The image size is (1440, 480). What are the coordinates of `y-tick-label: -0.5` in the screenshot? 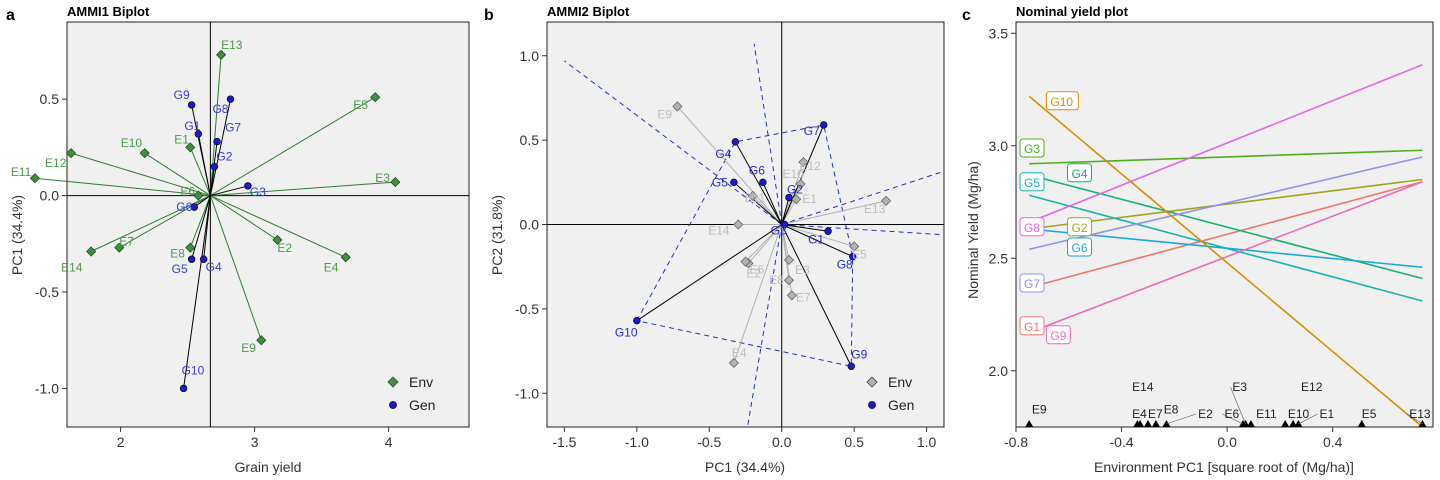 It's located at (527, 309).